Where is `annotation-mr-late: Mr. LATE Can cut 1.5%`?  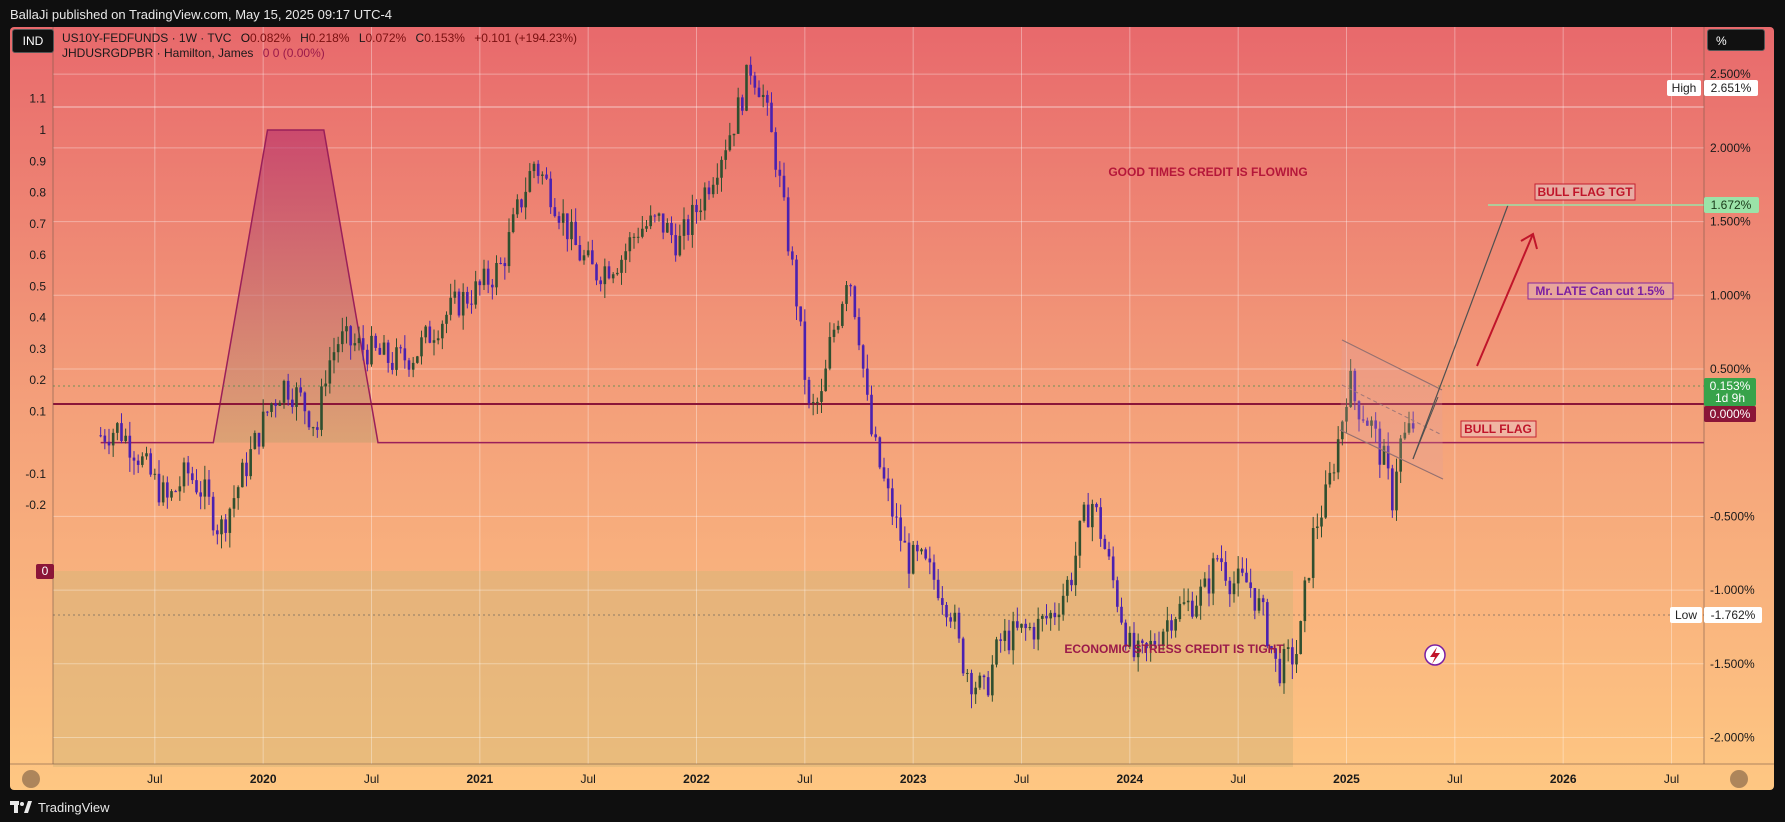 annotation-mr-late: Mr. LATE Can cut 1.5% is located at coordinates (1600, 291).